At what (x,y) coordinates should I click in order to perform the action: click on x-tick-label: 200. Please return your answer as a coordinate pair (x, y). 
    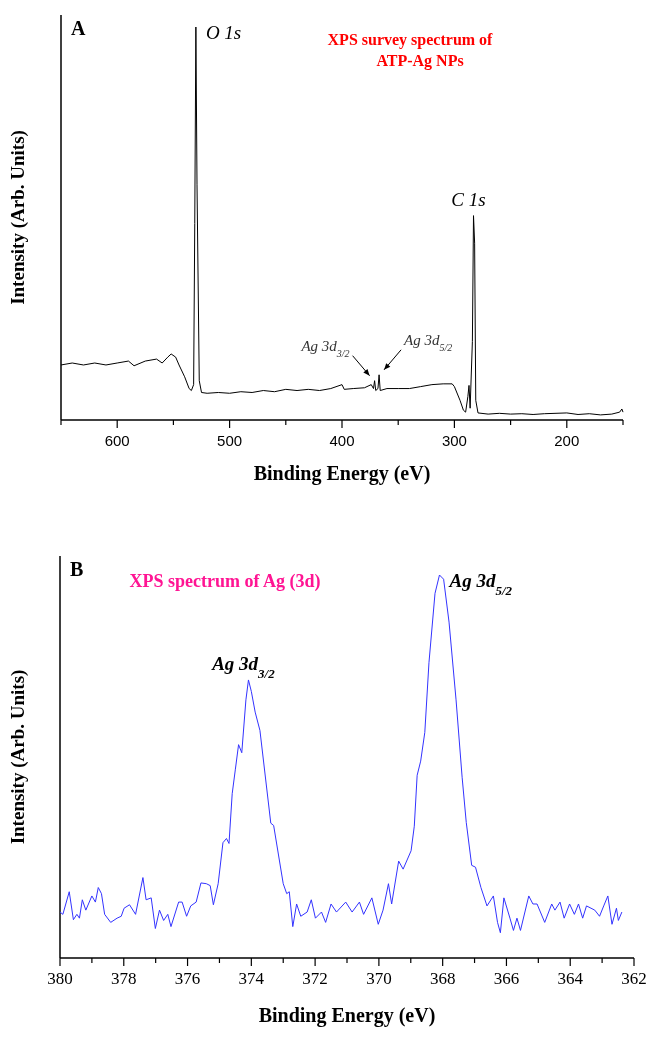
    Looking at the image, I should click on (567, 440).